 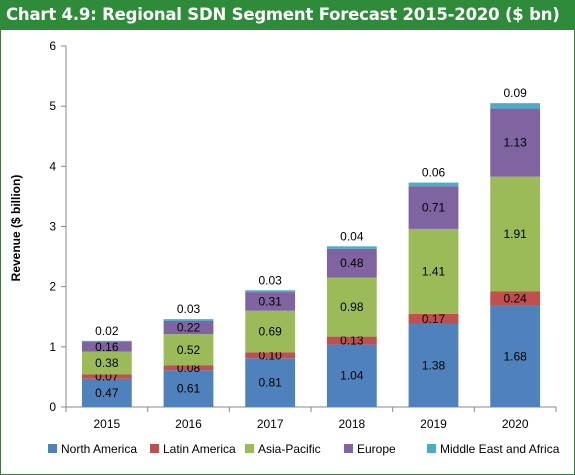 I want to click on legend-label: Europe, so click(x=376, y=449).